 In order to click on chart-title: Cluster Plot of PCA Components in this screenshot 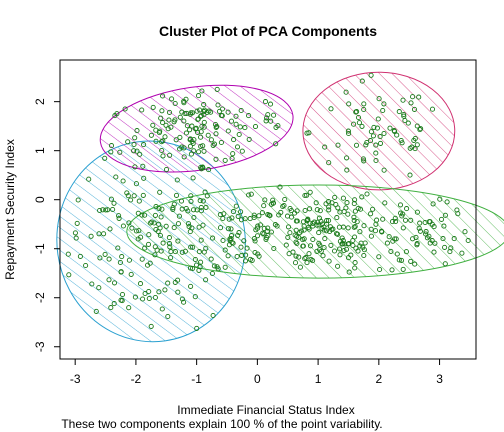, I will do `click(268, 31)`.